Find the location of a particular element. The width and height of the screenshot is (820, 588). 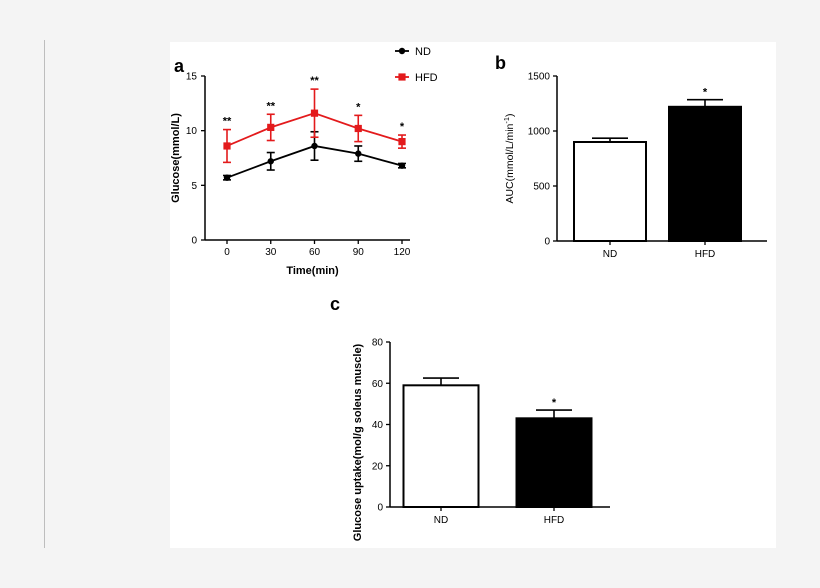

y-tick-label: 80 is located at coordinates (378, 343).